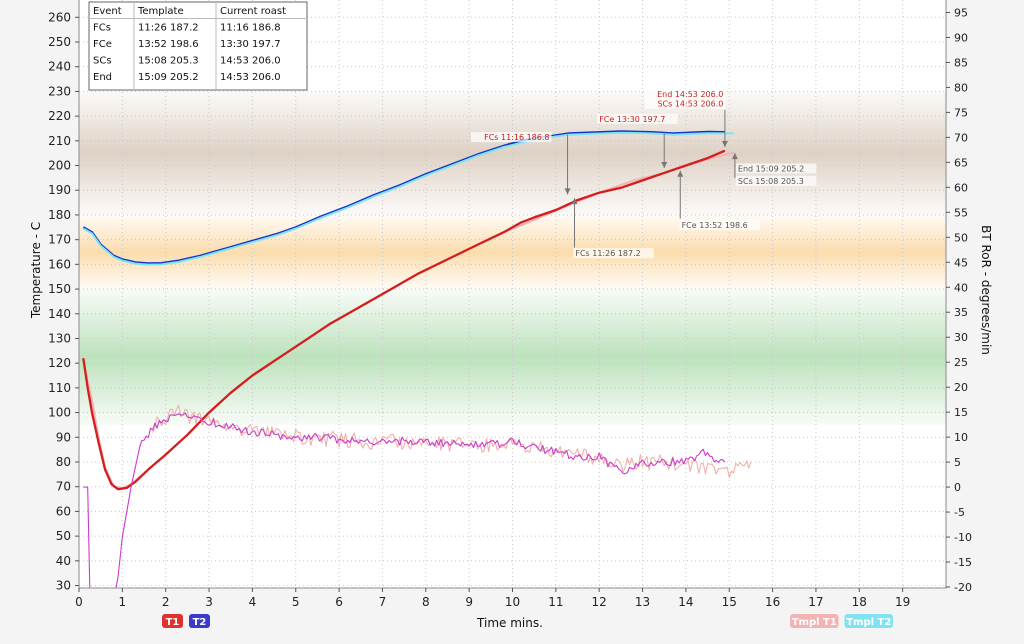 This screenshot has width=1024, height=644. What do you see at coordinates (59, 314) in the screenshot?
I see `y-tick-label: 140` at bounding box center [59, 314].